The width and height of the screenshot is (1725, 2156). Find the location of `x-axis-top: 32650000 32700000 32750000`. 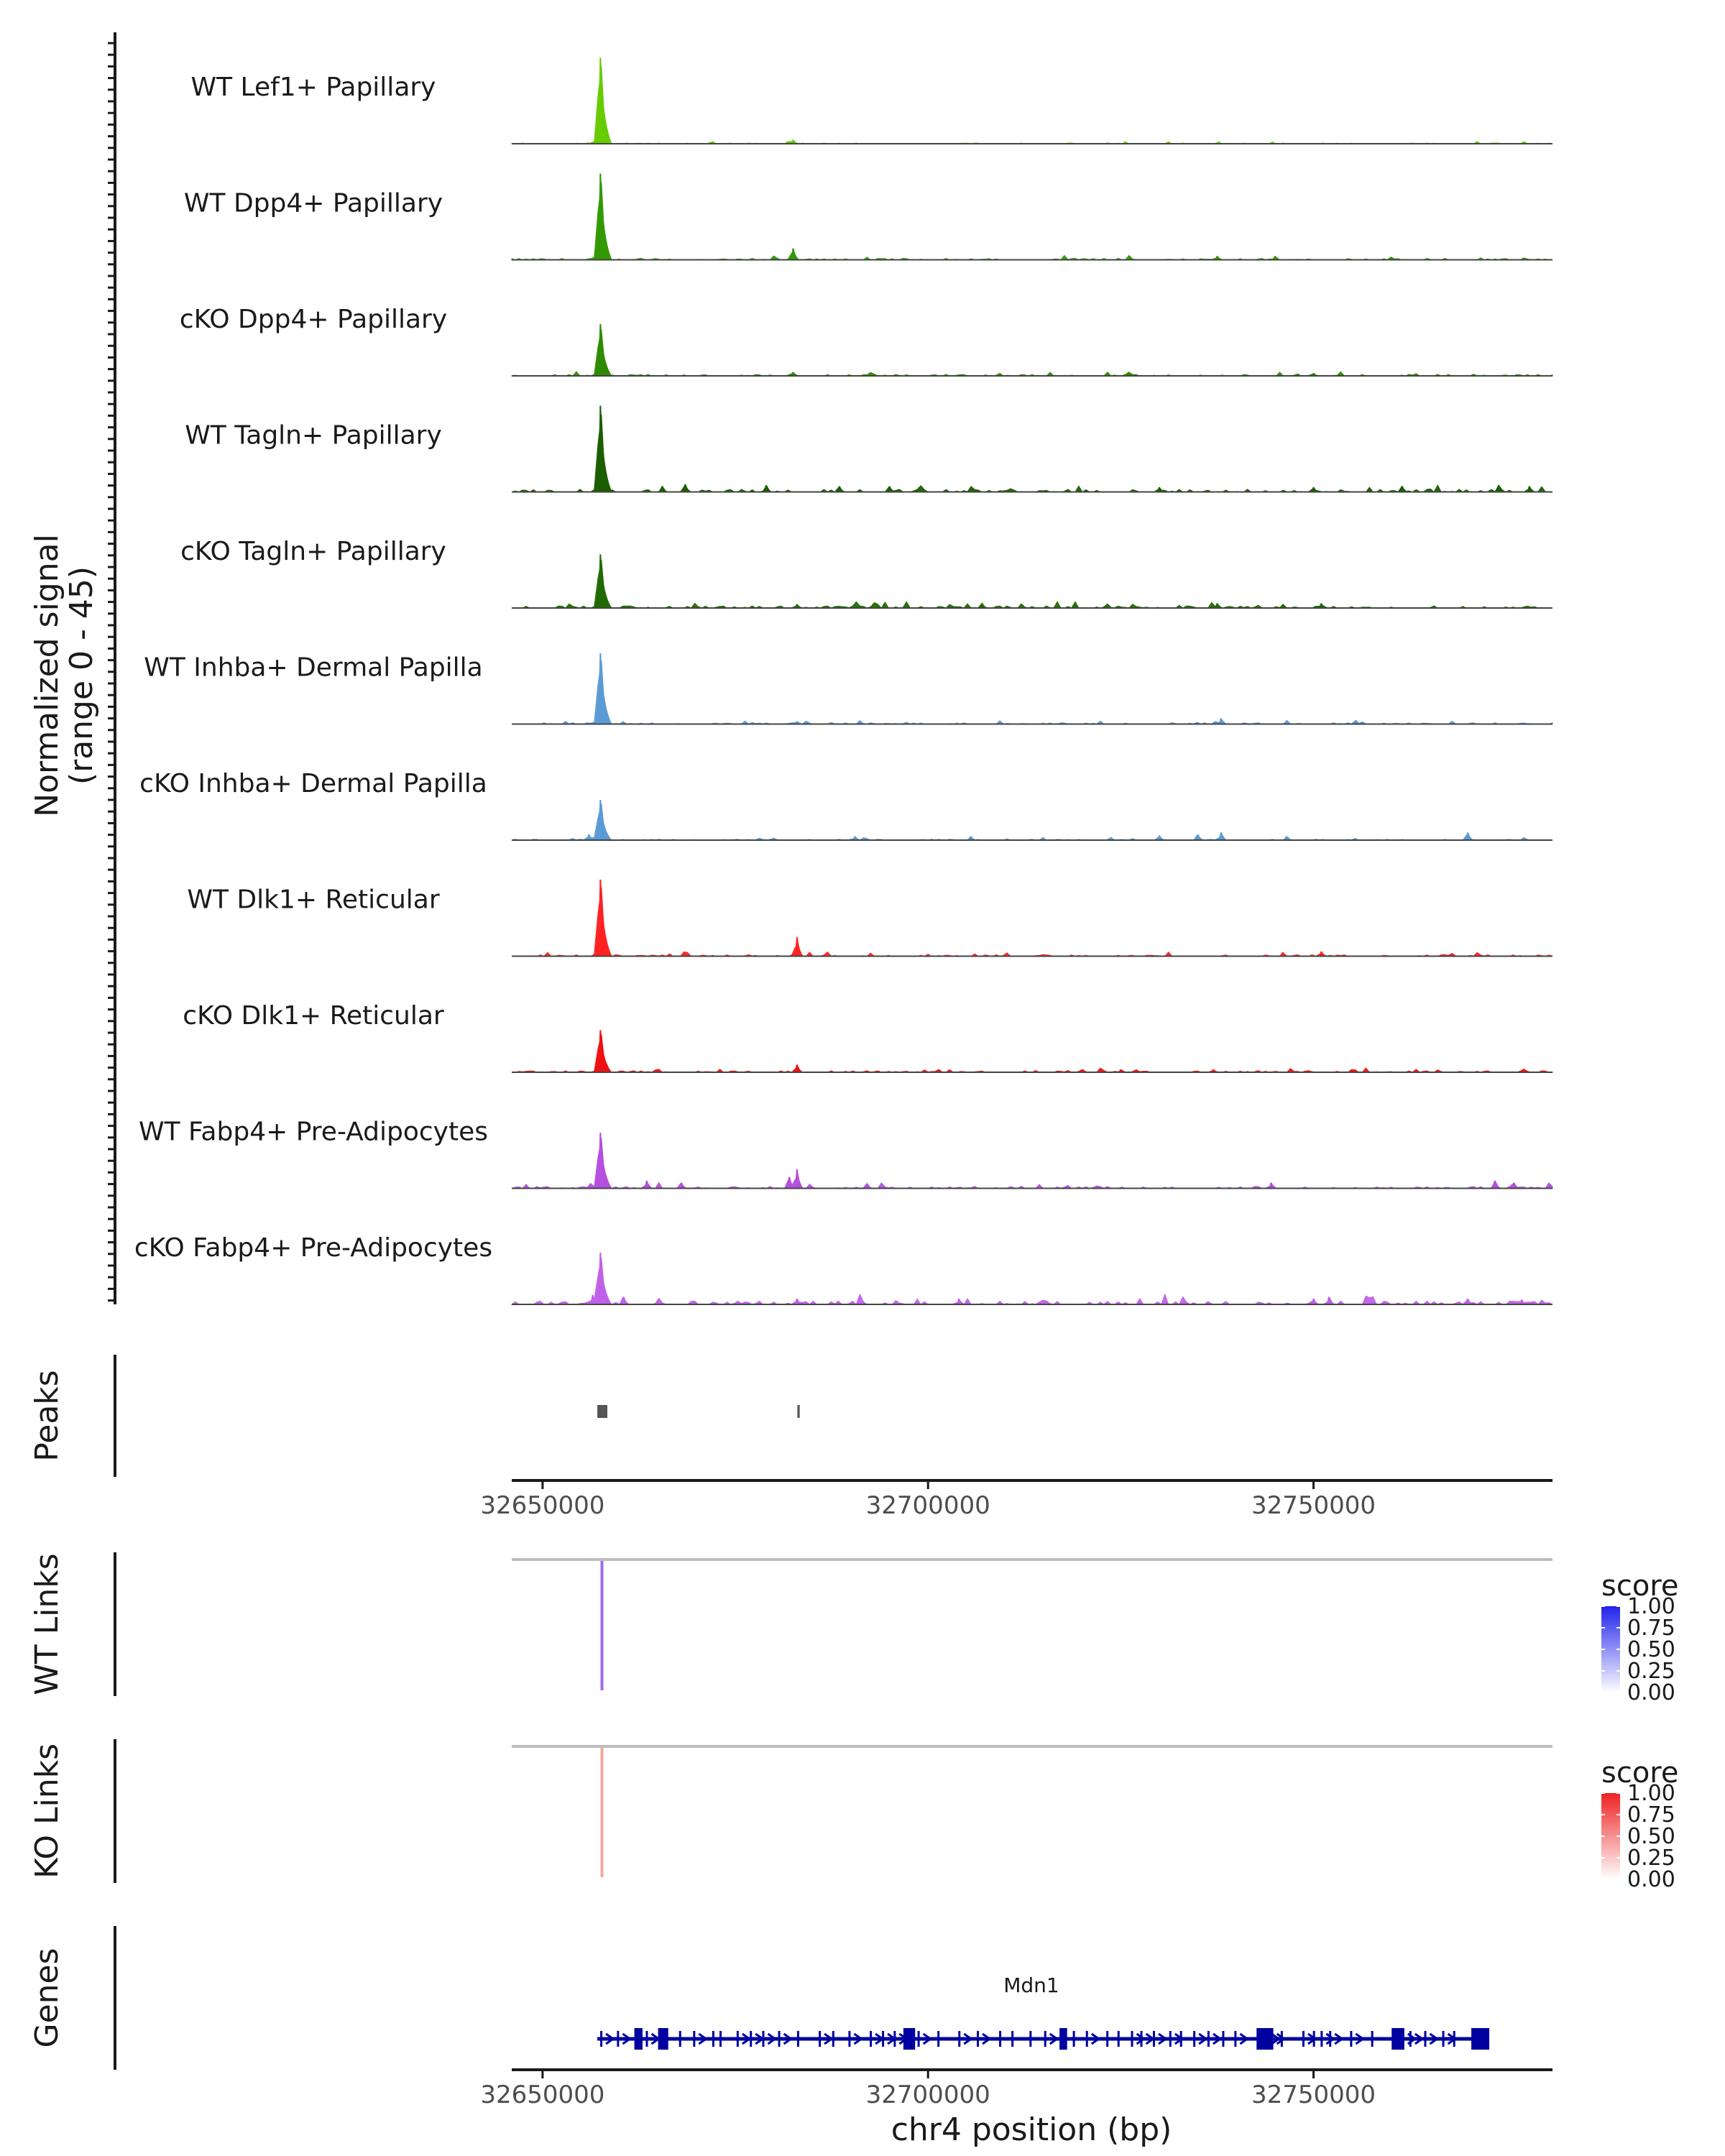

x-axis-top: 32650000 32700000 32750000 is located at coordinates (1016, 1499).